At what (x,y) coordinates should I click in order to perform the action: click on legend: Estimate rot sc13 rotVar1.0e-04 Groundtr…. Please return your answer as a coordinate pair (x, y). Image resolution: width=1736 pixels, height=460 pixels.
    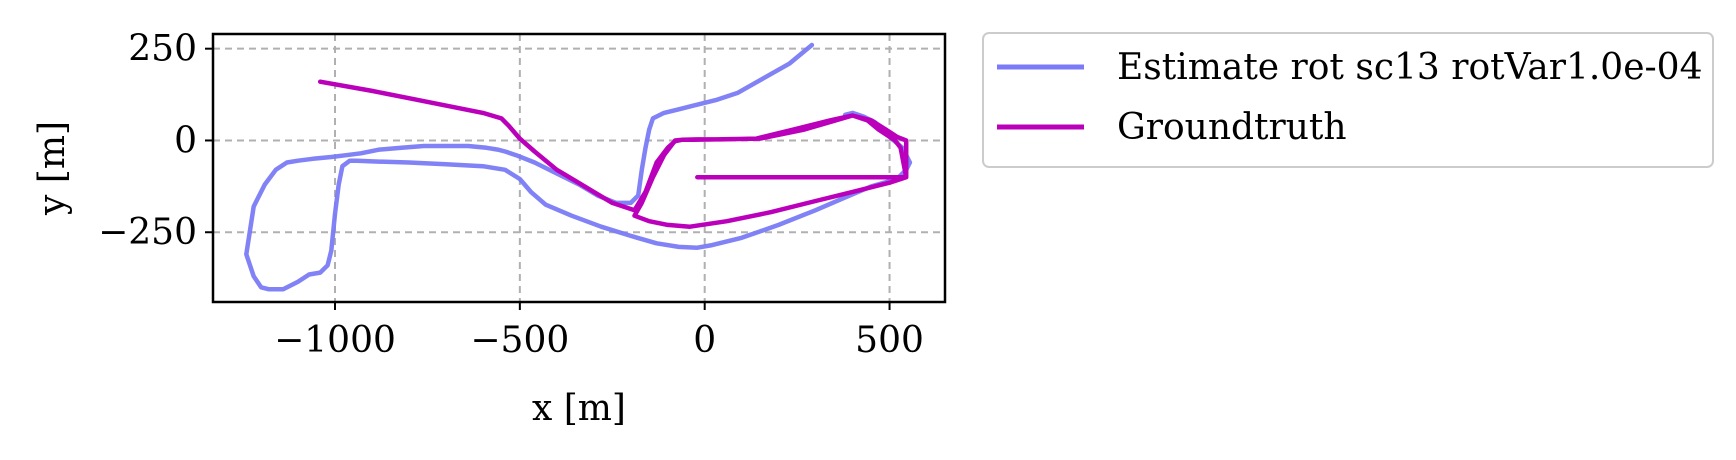
    Looking at the image, I should click on (1348, 100).